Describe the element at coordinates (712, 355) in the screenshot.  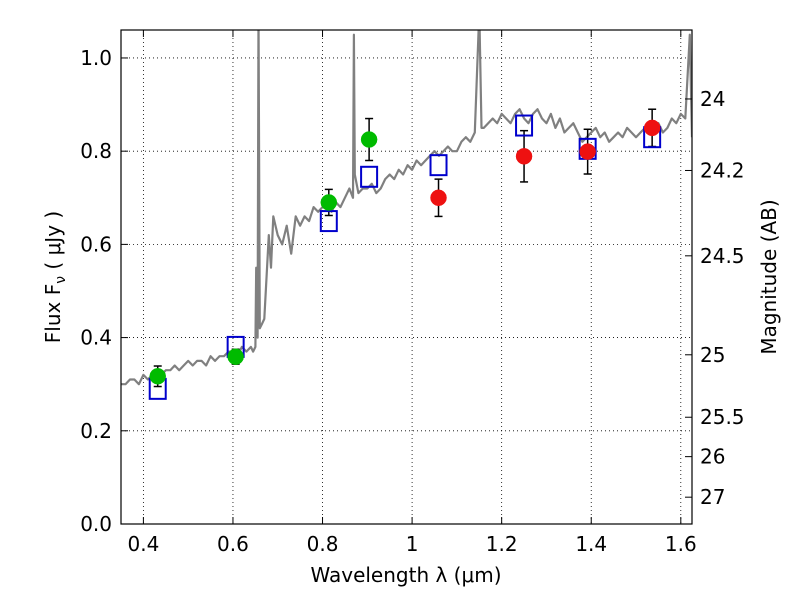
I see `right-tick-label: 25` at that location.